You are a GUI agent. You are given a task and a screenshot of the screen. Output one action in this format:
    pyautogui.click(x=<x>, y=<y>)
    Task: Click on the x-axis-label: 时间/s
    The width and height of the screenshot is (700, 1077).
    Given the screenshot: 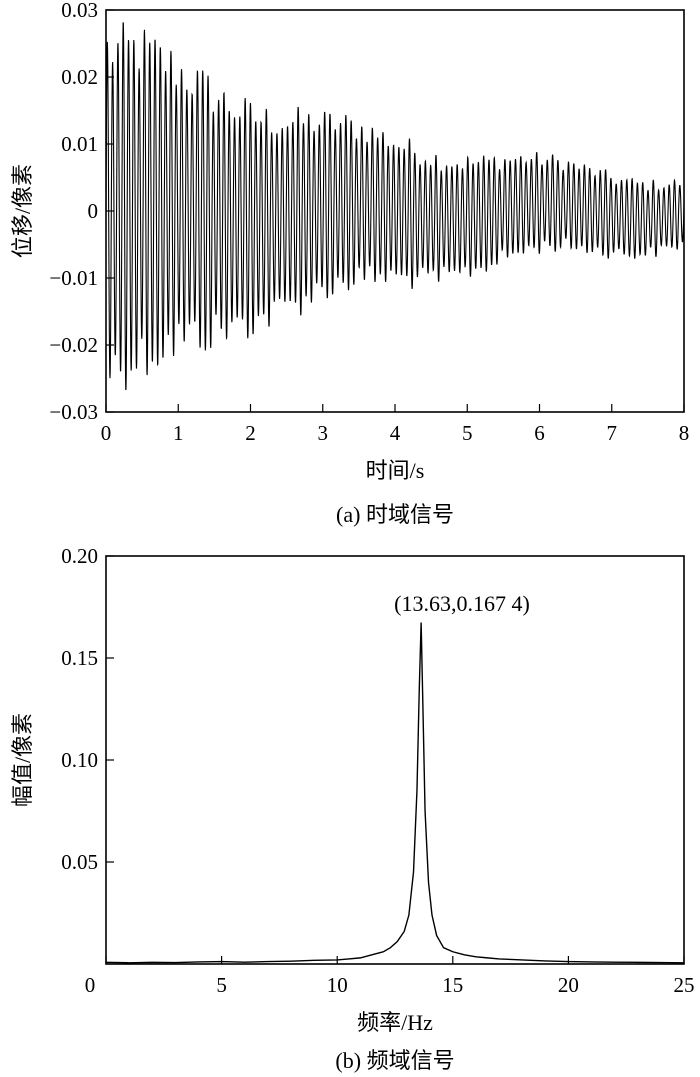 What is the action you would take?
    pyautogui.click(x=395, y=470)
    